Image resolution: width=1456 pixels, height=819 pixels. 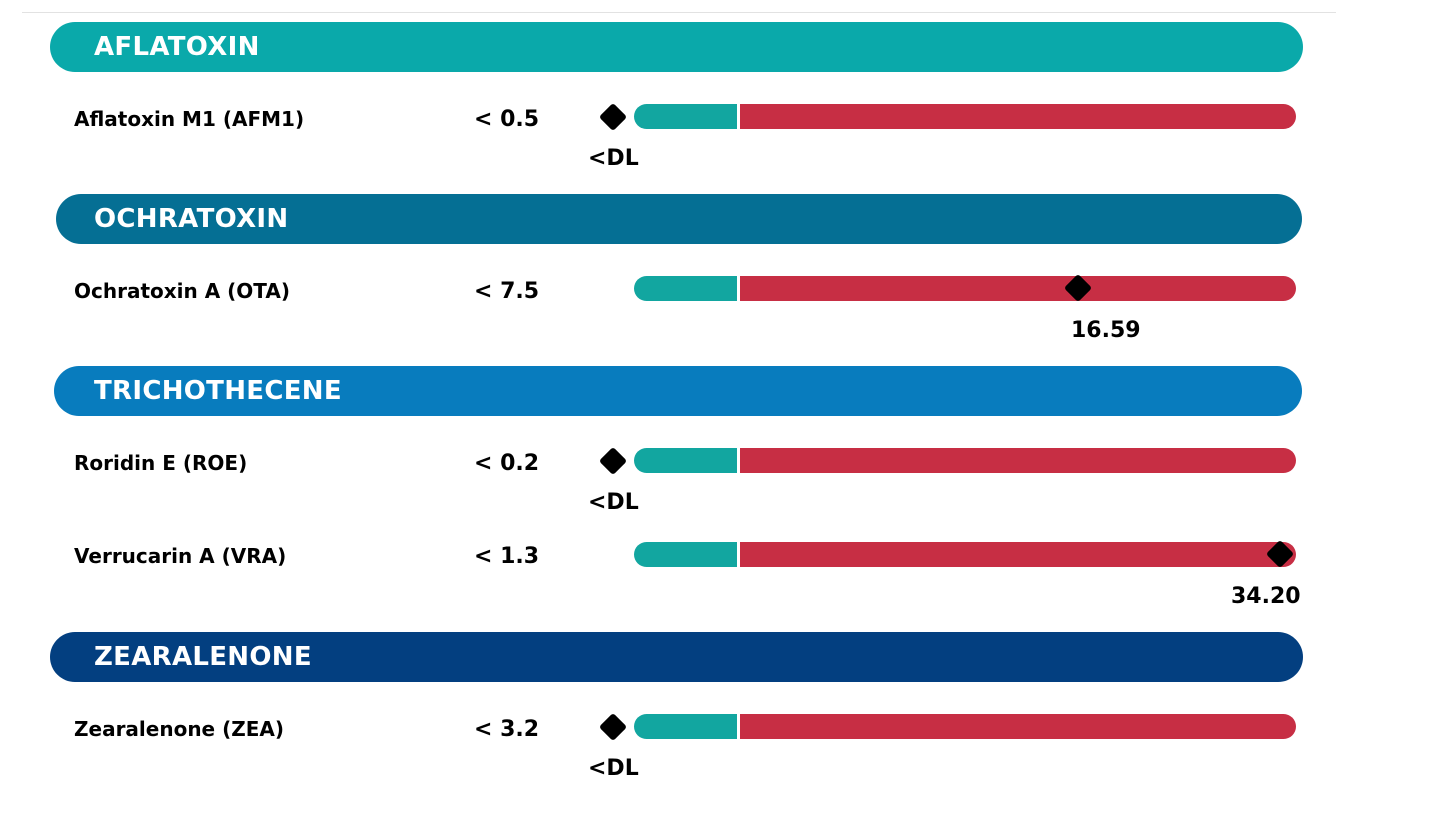 What do you see at coordinates (613, 727) in the screenshot?
I see `result-marker-zea` at bounding box center [613, 727].